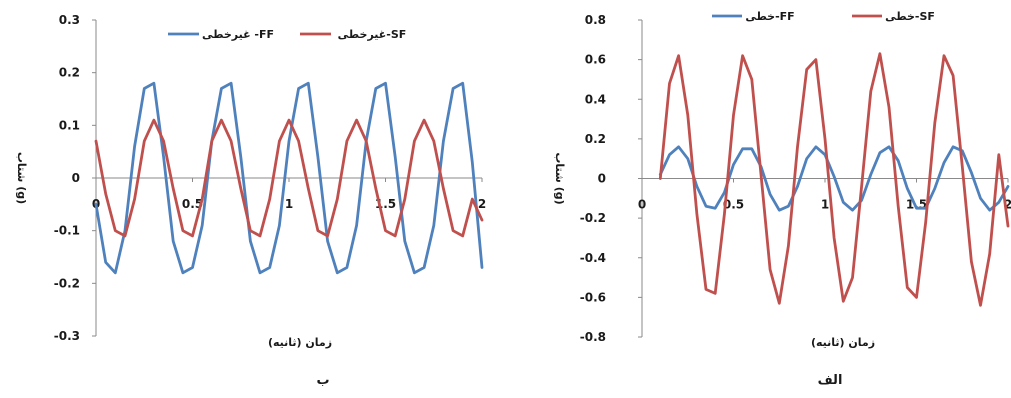 Image resolution: width=1011 pixels, height=398 pixels. Describe the element at coordinates (595, 139) in the screenshot. I see `chart1-y-tick-label-3: 0.2` at that location.